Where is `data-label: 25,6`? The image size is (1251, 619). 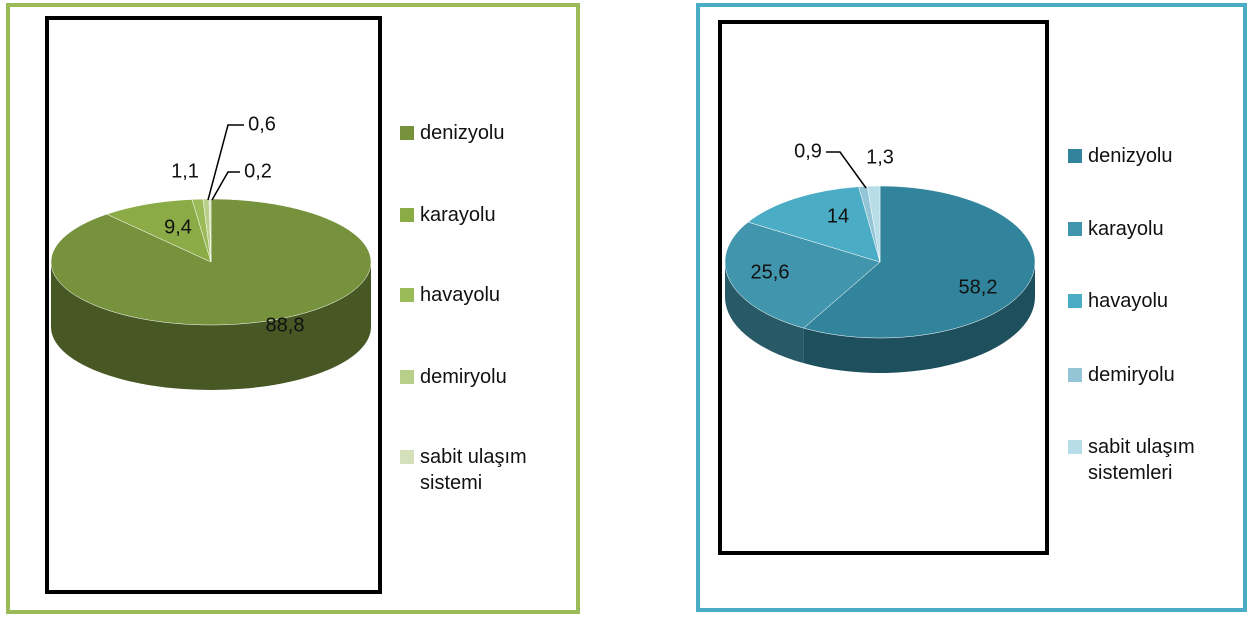
data-label: 25,6 is located at coordinates (770, 272).